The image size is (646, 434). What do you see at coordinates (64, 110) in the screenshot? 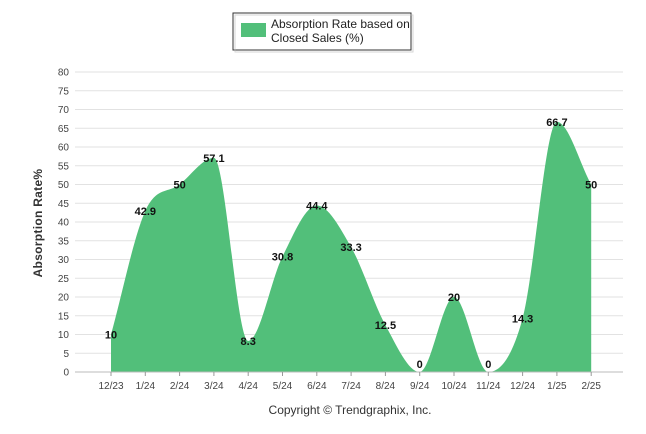
I see `y-tick-label: 70` at bounding box center [64, 110].